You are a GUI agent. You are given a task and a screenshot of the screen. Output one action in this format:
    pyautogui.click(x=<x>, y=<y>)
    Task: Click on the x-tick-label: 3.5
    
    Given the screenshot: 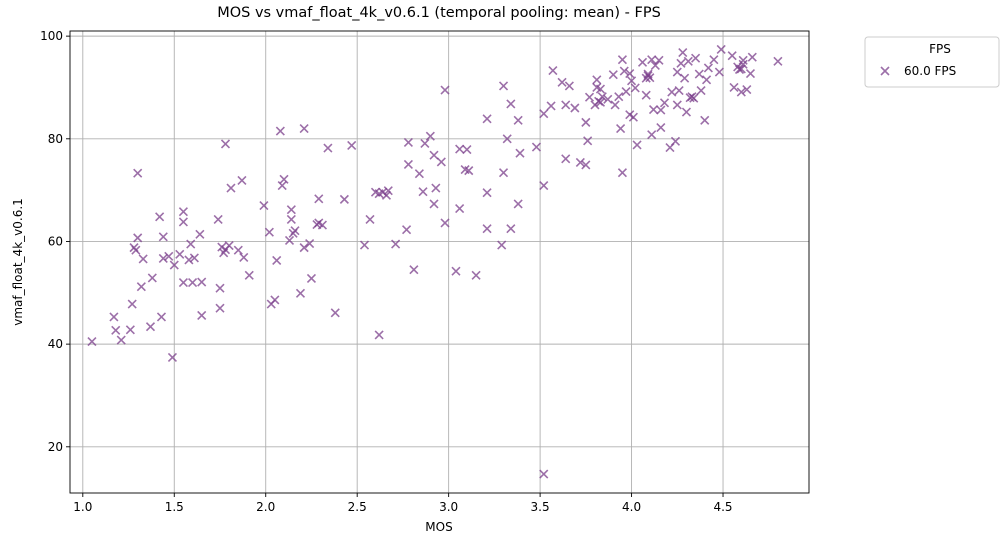 What is the action you would take?
    pyautogui.click(x=540, y=507)
    